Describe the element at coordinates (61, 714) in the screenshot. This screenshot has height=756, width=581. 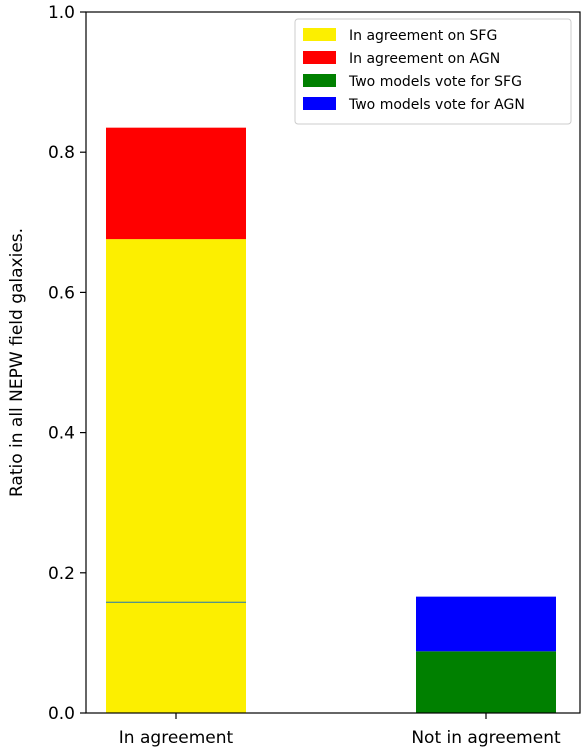
I see `y-tick-label-0: 0.0` at that location.